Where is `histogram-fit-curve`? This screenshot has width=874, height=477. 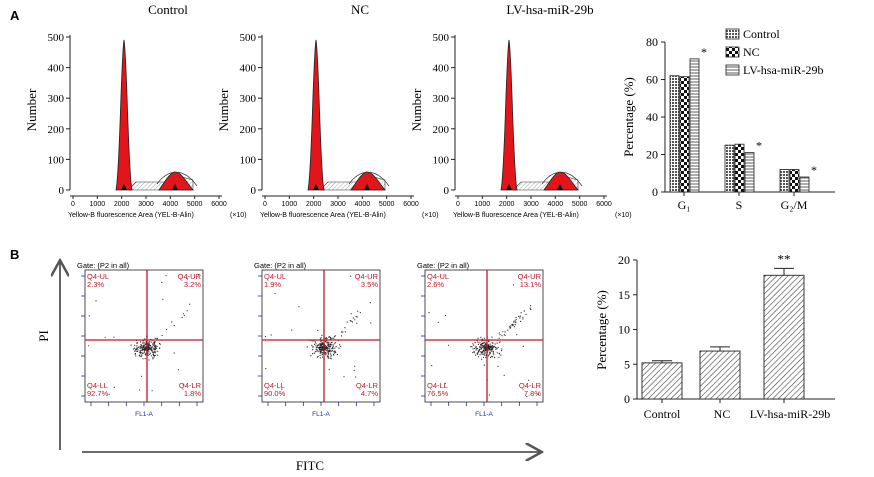
histogram-fit-curve is located at coordinates (562, 179).